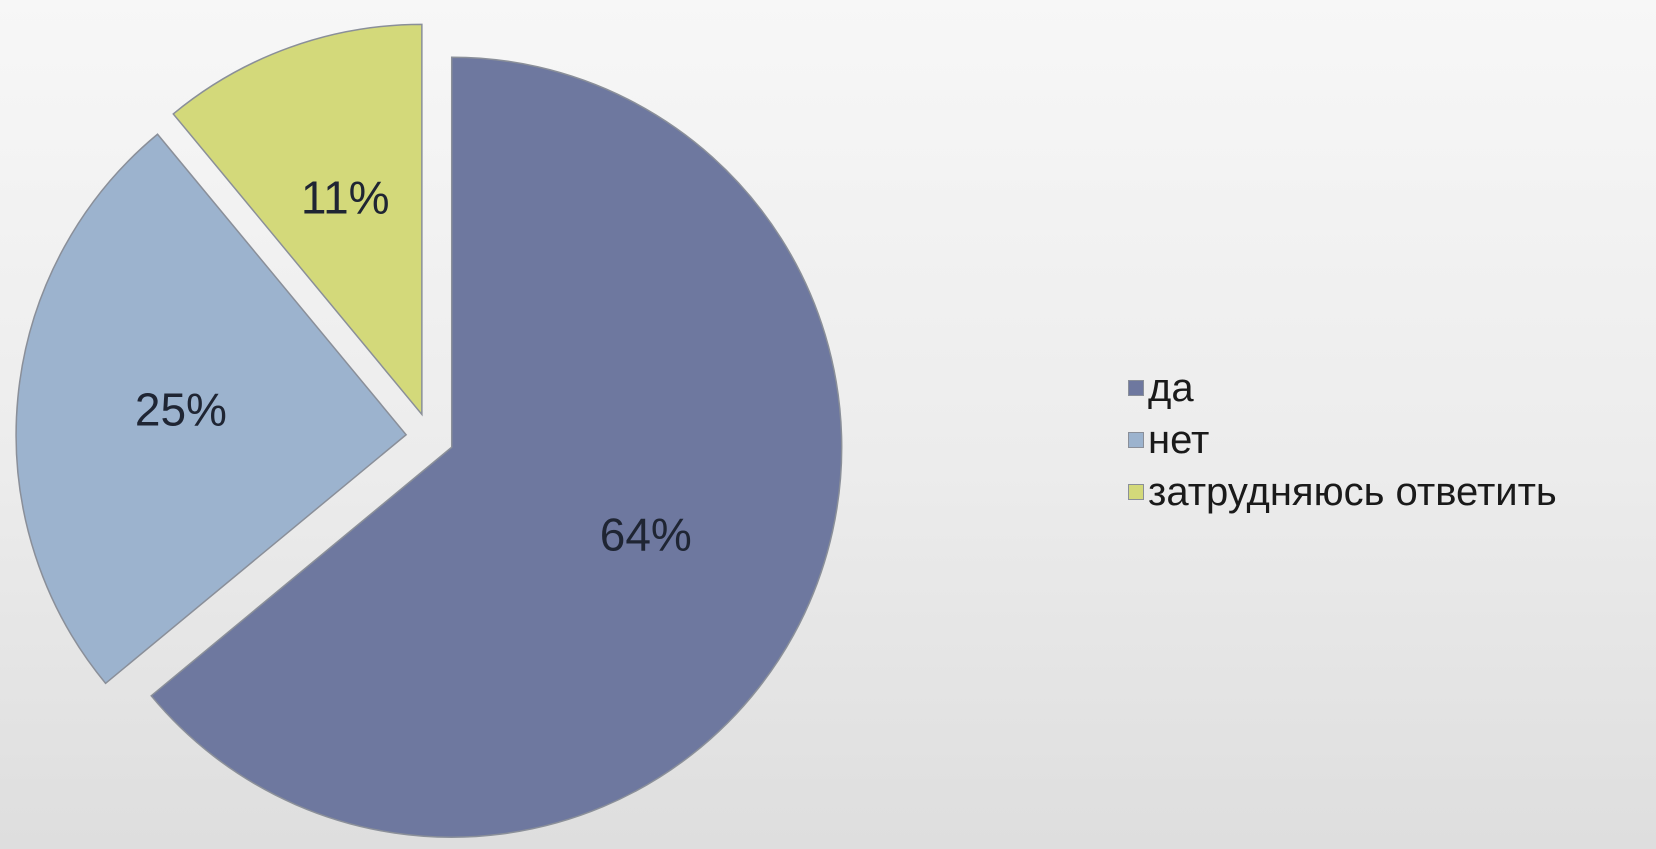 This screenshot has width=1656, height=849. I want to click on data-label-yes: 64%, so click(646, 535).